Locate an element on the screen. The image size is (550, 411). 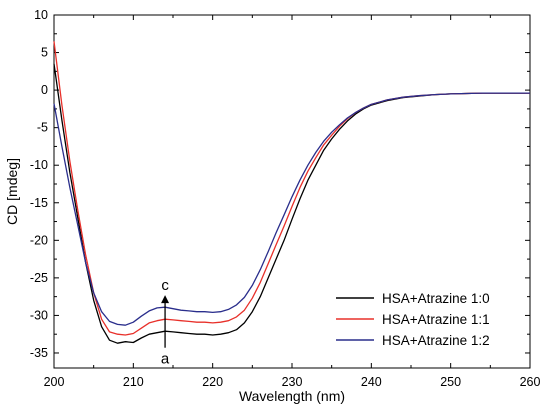
y-tick-label: -10 is located at coordinates (39, 165).